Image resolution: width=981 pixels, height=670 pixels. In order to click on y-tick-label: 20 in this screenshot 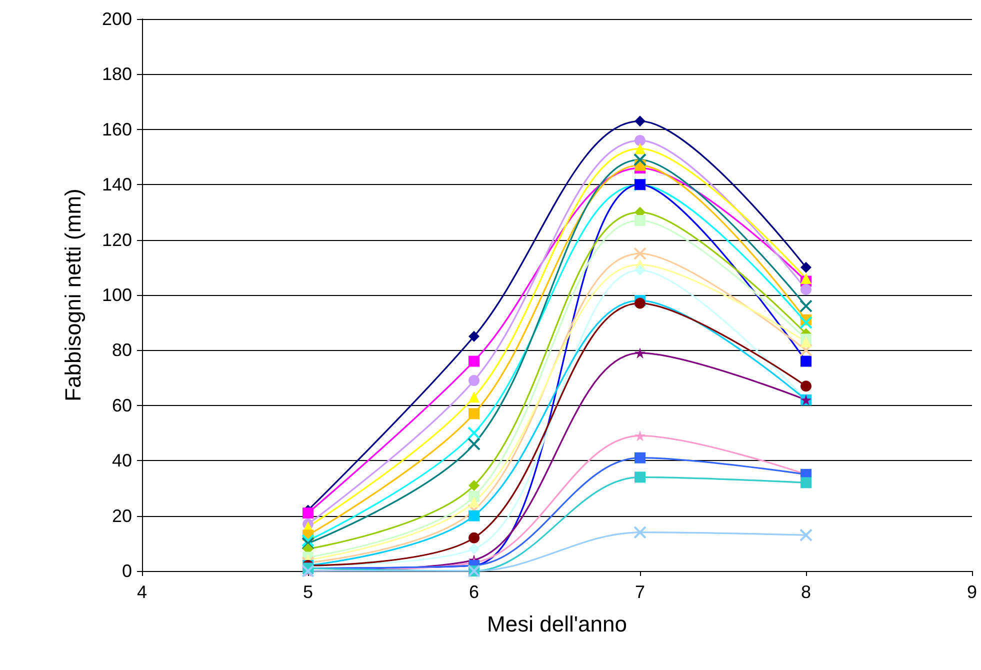, I will do `click(122, 516)`.